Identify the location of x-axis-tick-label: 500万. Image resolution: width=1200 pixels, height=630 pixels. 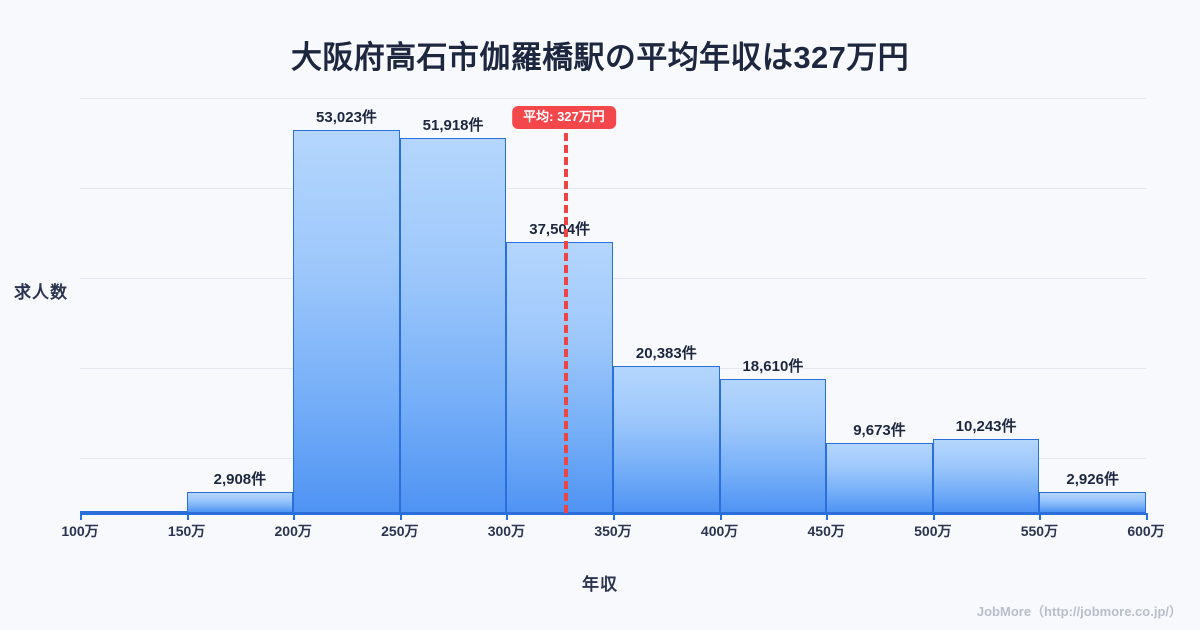
(933, 531).